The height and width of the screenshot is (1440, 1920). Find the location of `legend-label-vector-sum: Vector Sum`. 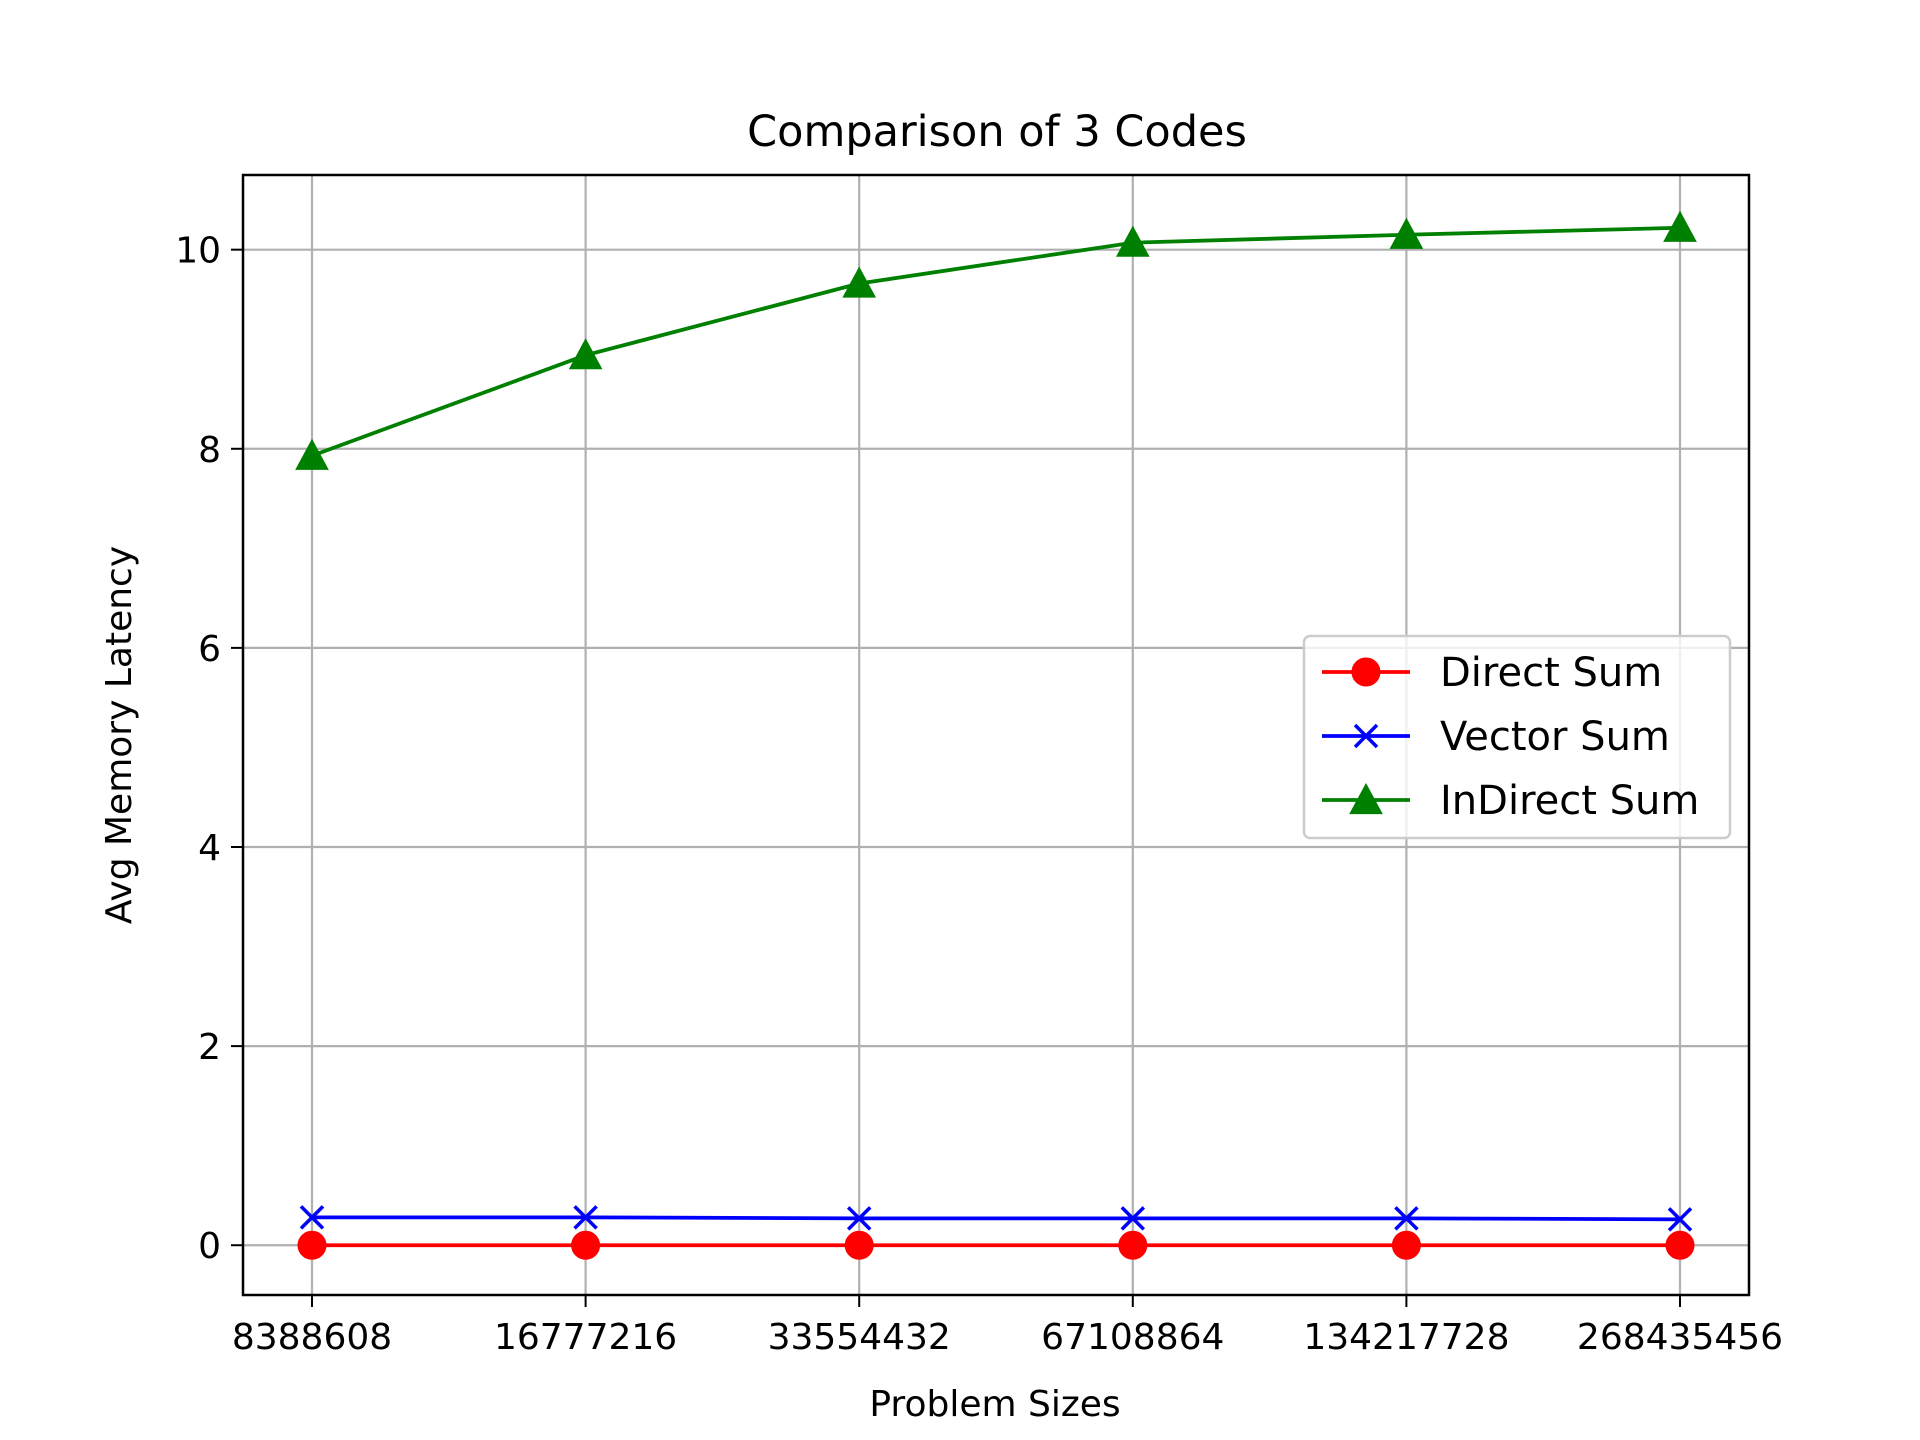

legend-label-vector-sum: Vector Sum is located at coordinates (1555, 737).